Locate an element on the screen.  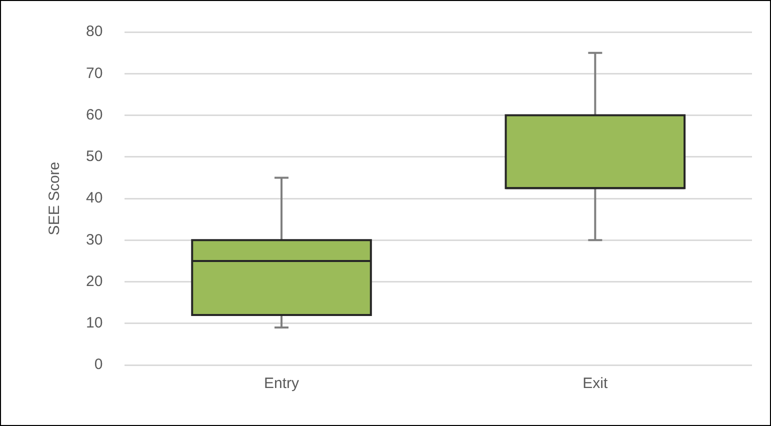
y-tick-label: 50 is located at coordinates (94, 157).